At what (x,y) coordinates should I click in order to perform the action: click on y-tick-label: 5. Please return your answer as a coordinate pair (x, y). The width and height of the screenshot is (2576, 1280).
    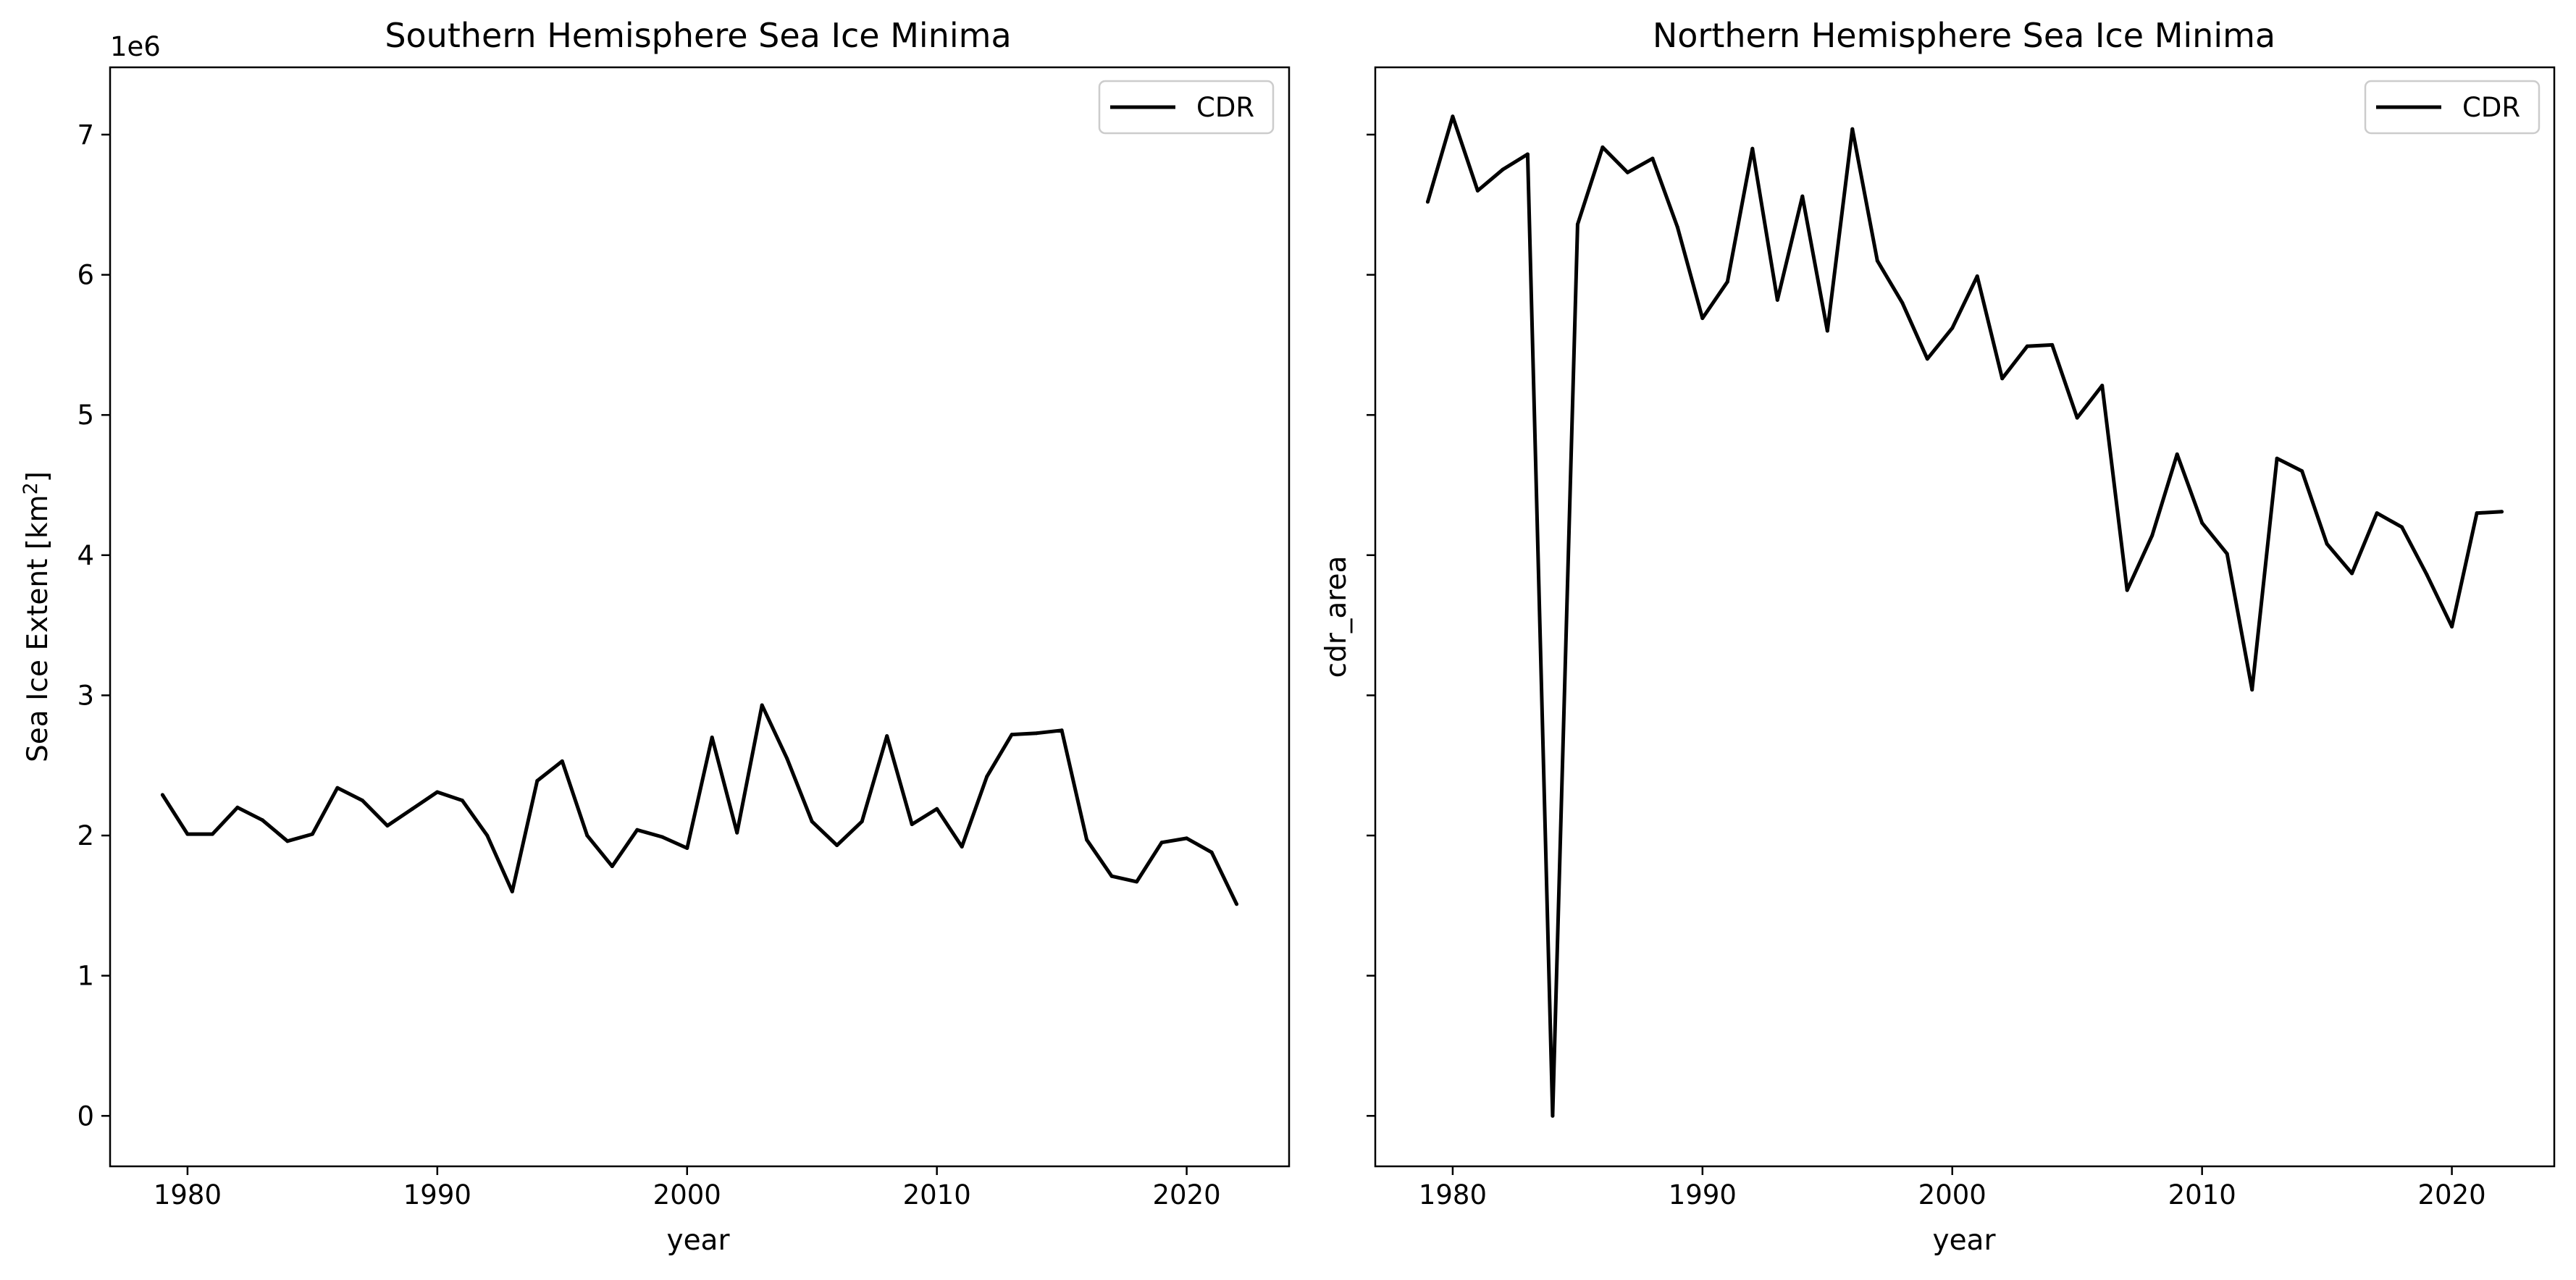
    Looking at the image, I should click on (85, 416).